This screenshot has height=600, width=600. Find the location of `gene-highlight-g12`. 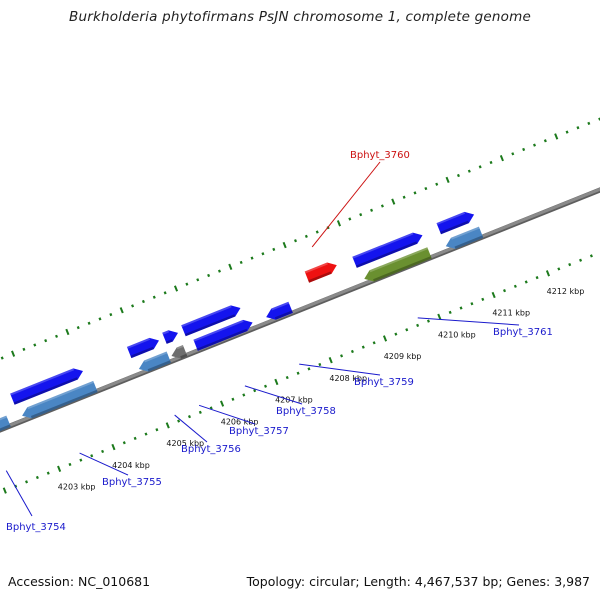

gene-highlight-g12 is located at coordinates (383, 245).